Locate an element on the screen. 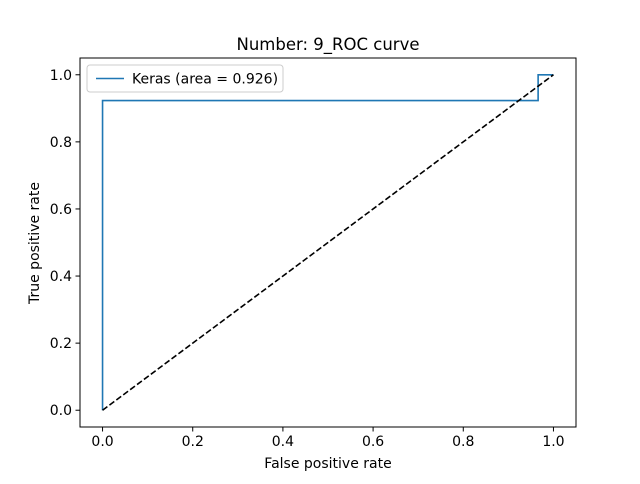  x-tick-label: 0.4 is located at coordinates (283, 442).